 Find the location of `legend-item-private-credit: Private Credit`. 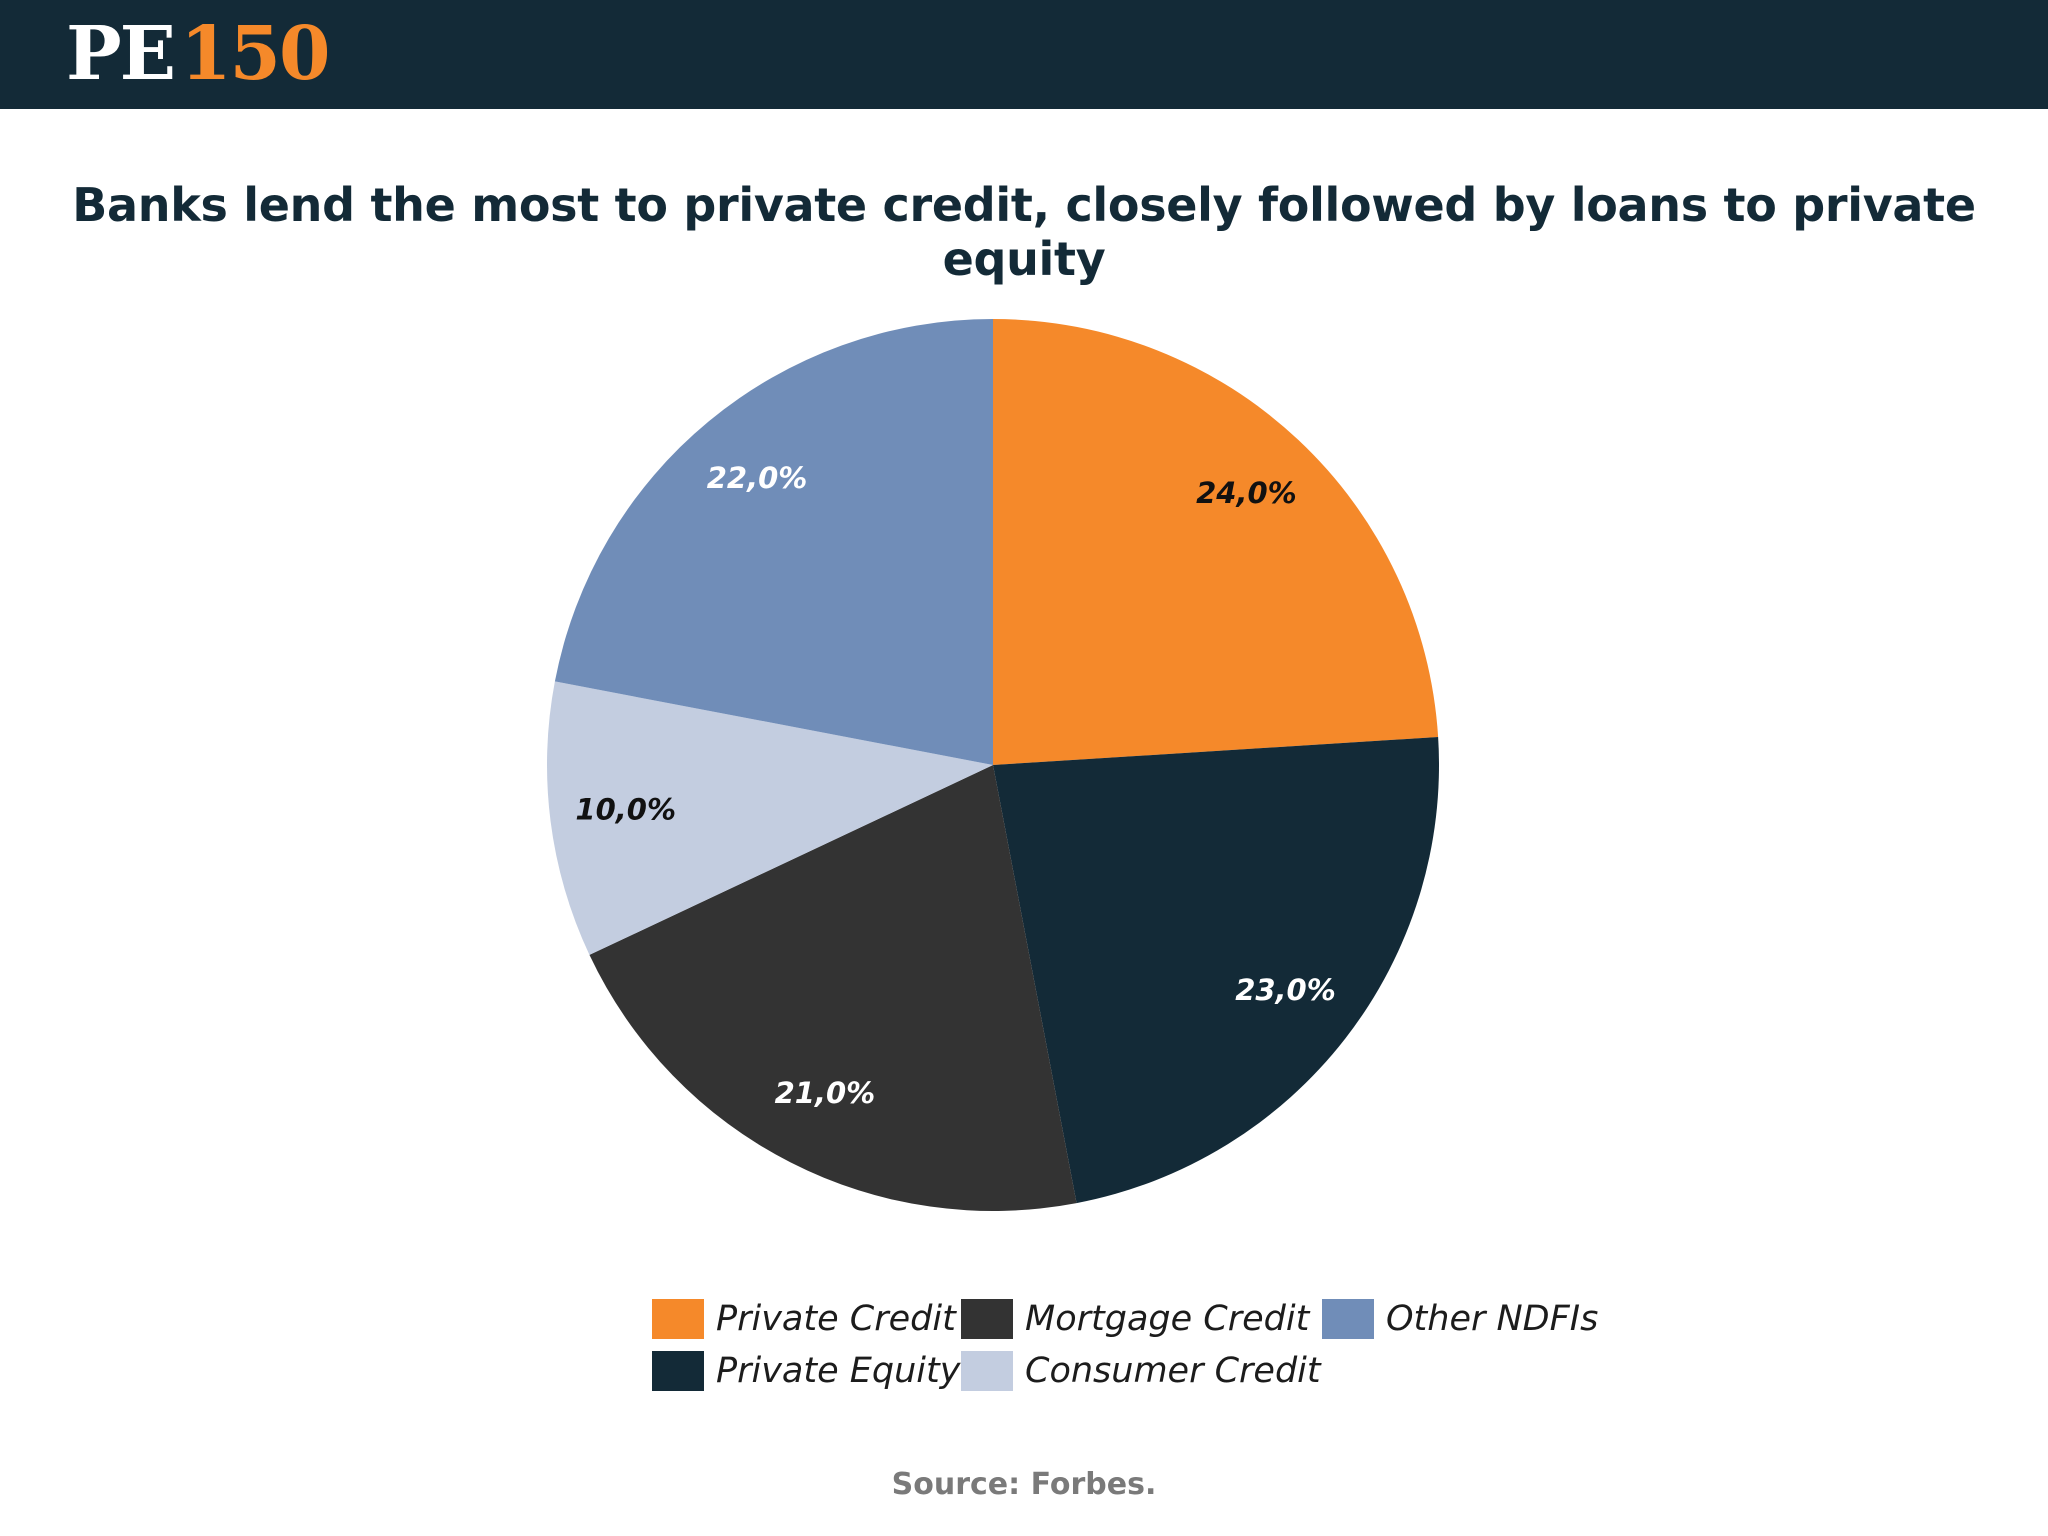

legend-item-private-credit: Private Credit is located at coordinates (804, 1319).